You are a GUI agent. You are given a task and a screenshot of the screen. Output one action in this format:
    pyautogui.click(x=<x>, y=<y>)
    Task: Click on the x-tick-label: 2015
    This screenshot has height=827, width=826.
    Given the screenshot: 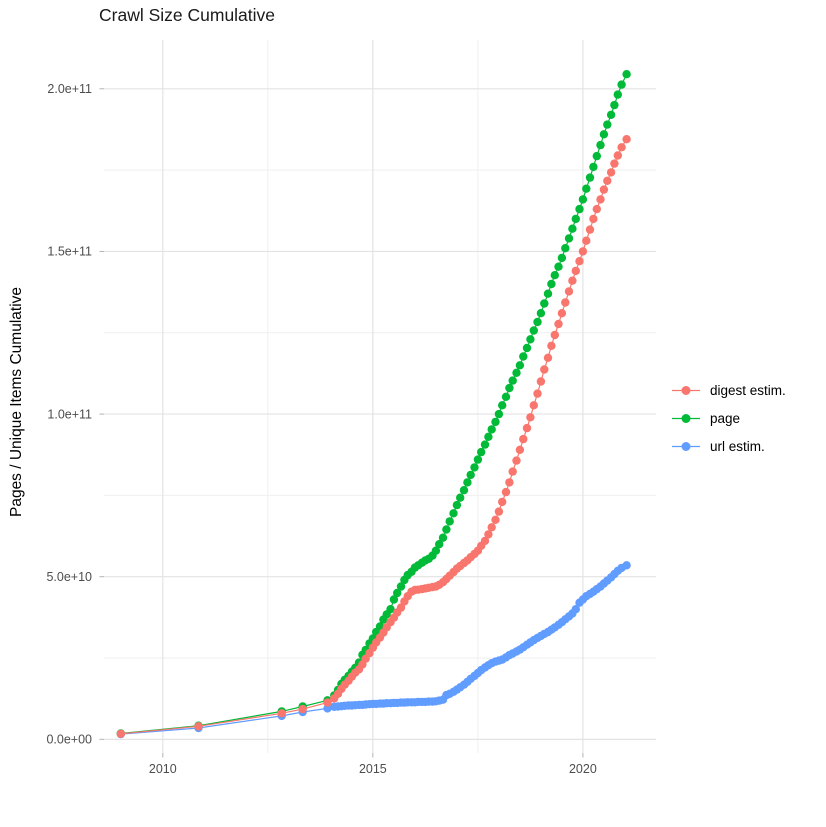 What is the action you would take?
    pyautogui.click(x=373, y=769)
    